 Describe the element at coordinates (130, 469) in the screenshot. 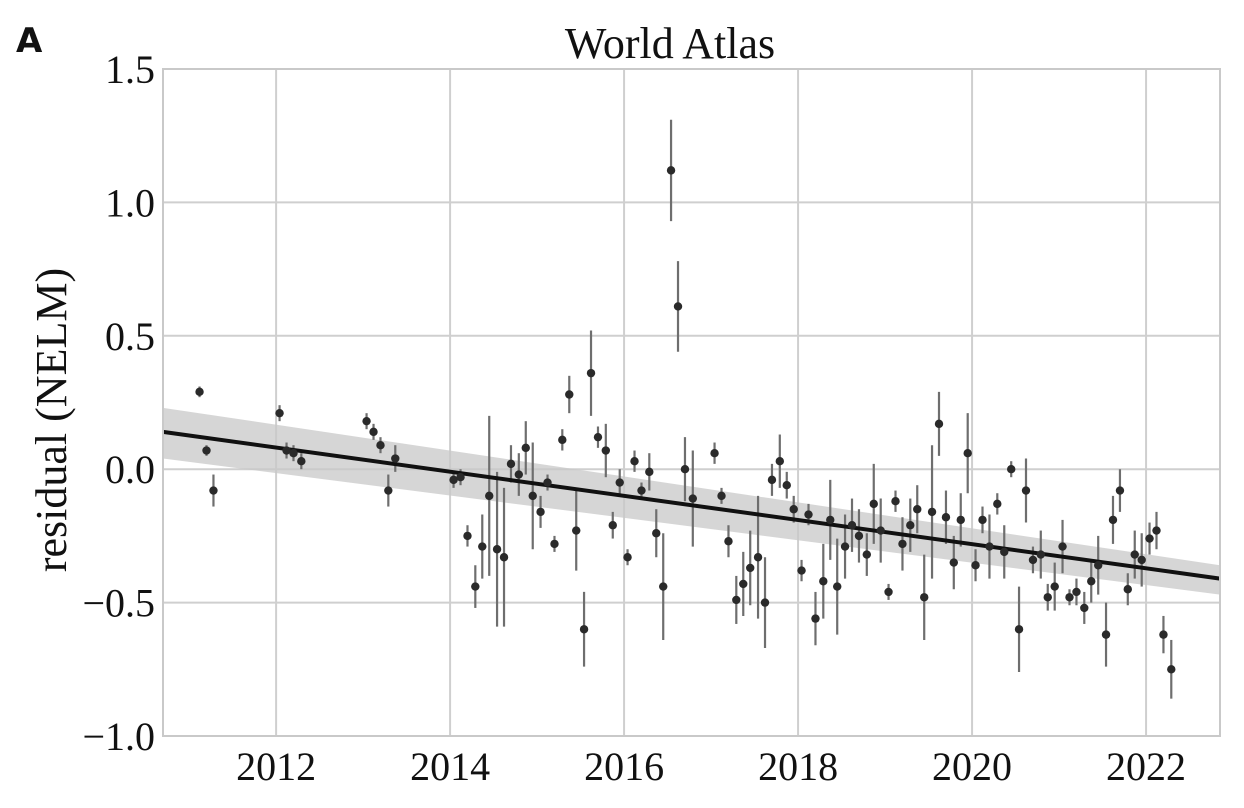

I see `y-tick-label: 0.0` at that location.